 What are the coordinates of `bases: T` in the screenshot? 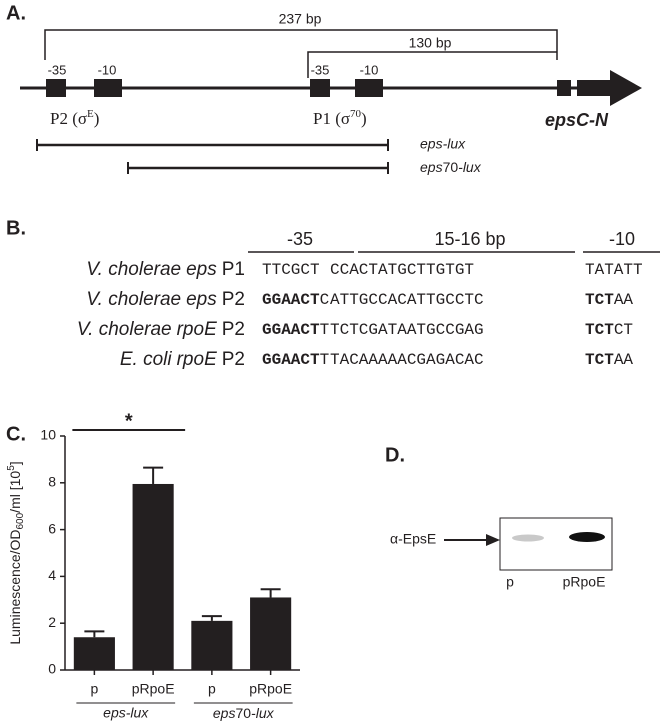 It's located at (325, 360).